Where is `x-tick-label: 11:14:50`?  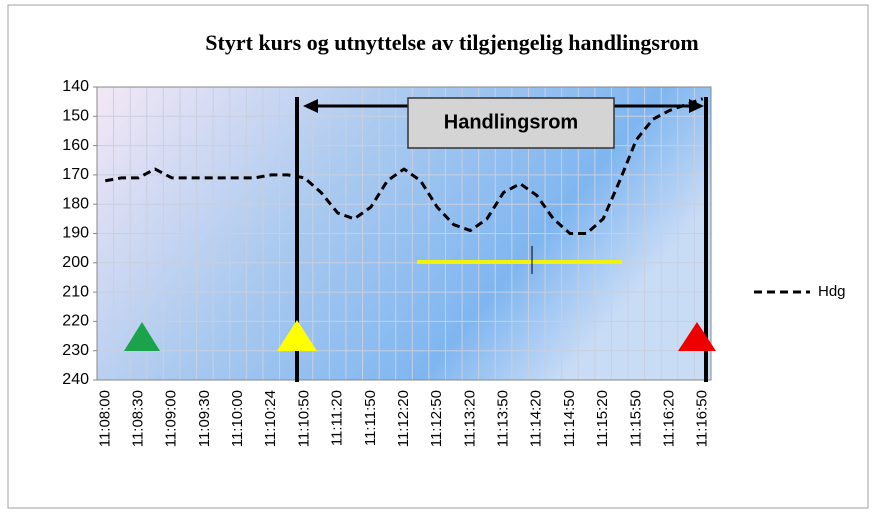
x-tick-label: 11:14:50 is located at coordinates (569, 418).